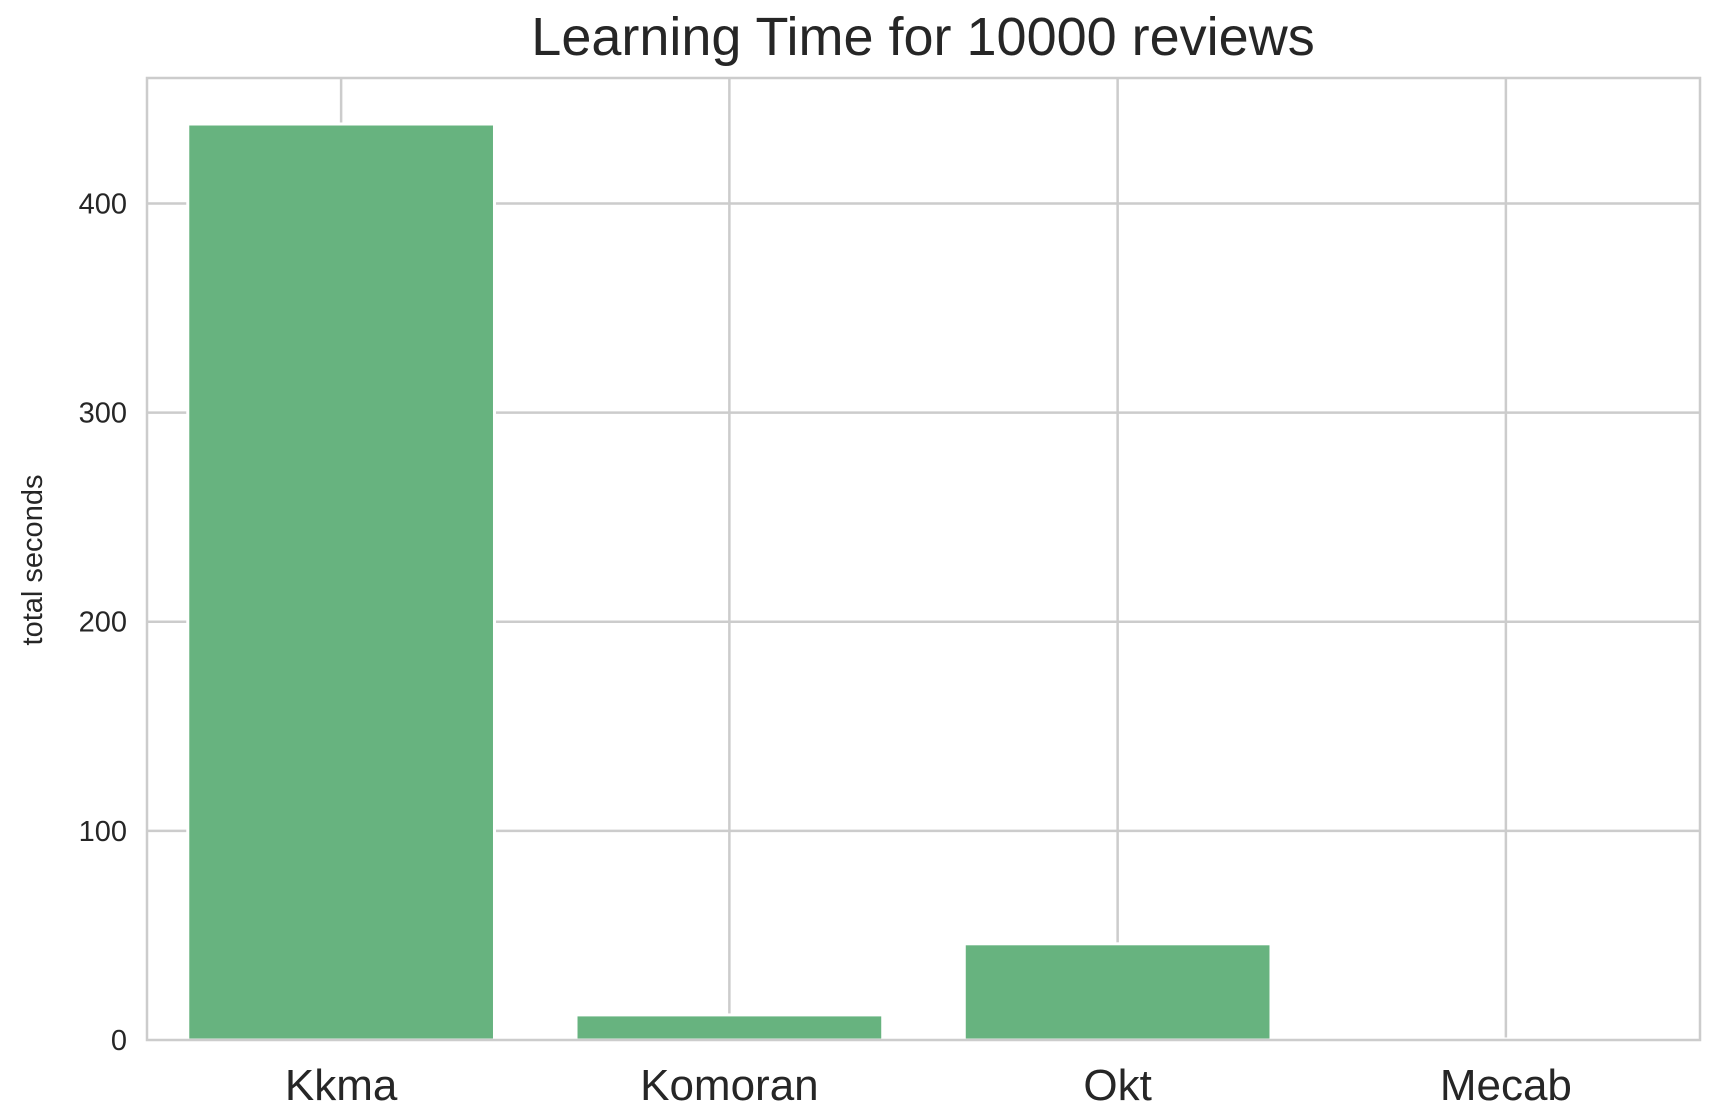  Describe the element at coordinates (1117, 1085) in the screenshot. I see `x-tick-label: Okt` at that location.